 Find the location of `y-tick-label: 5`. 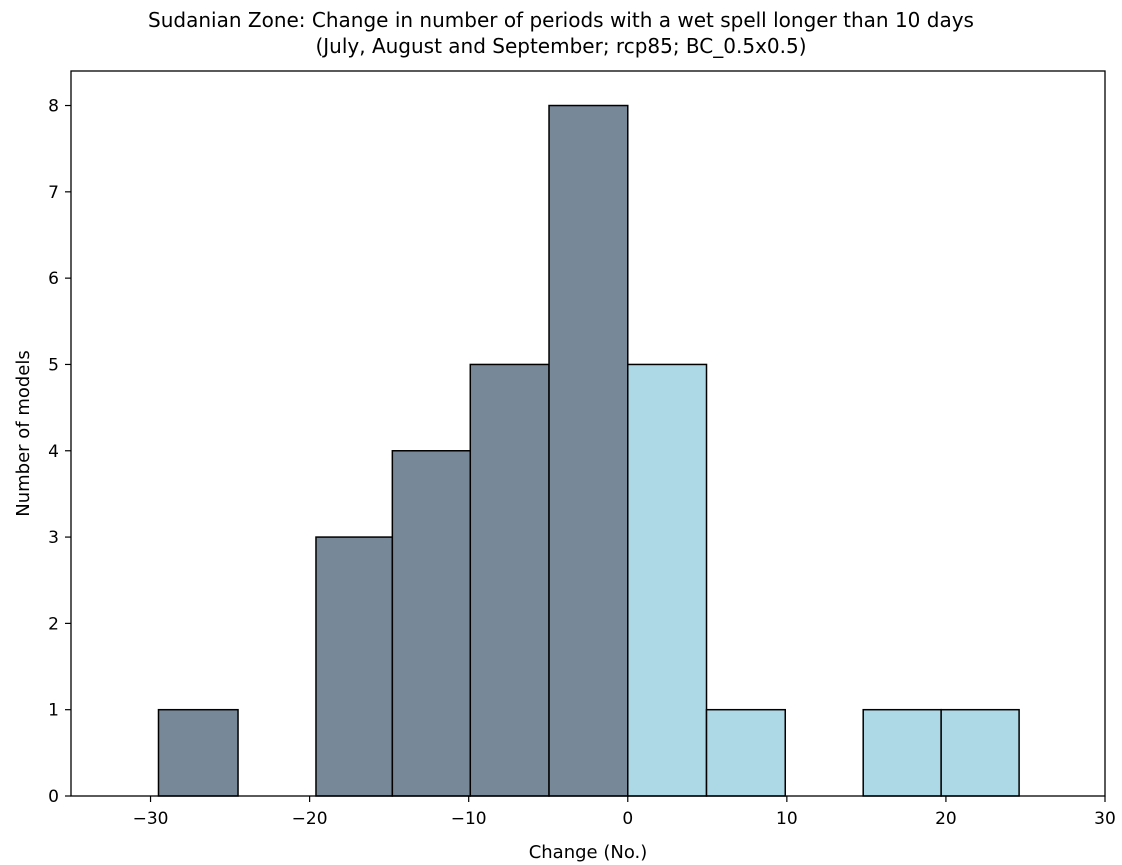

y-tick-label: 5 is located at coordinates (53, 365).